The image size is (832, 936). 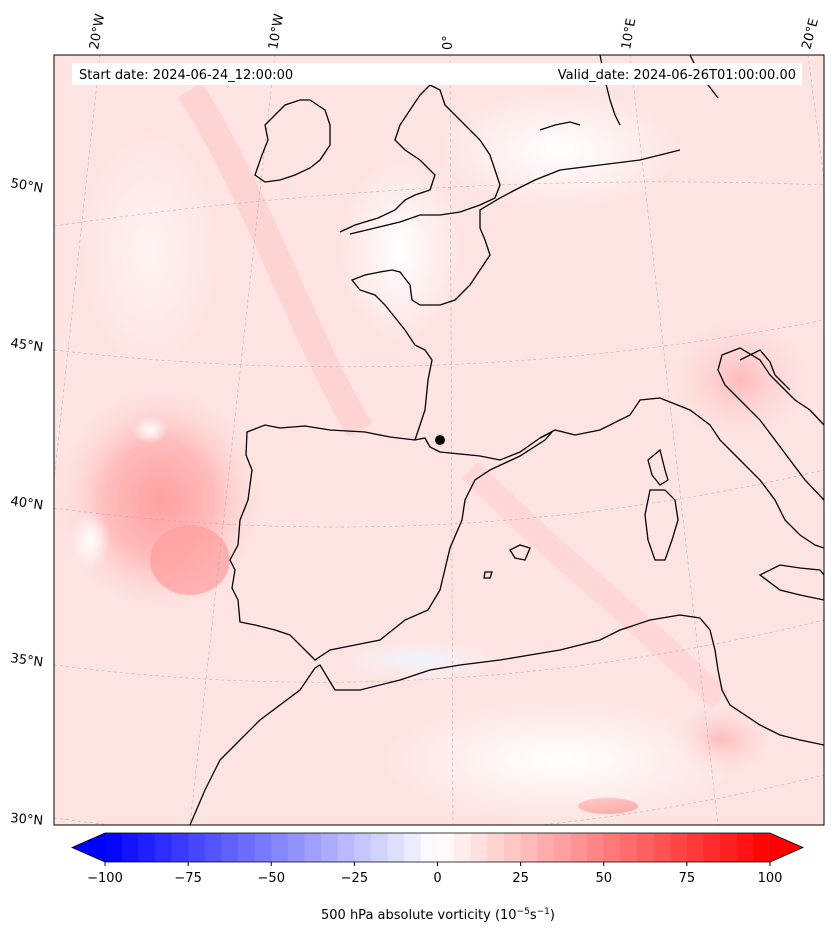 I want to click on lon-label-10w: 10°W, so click(x=276, y=32).